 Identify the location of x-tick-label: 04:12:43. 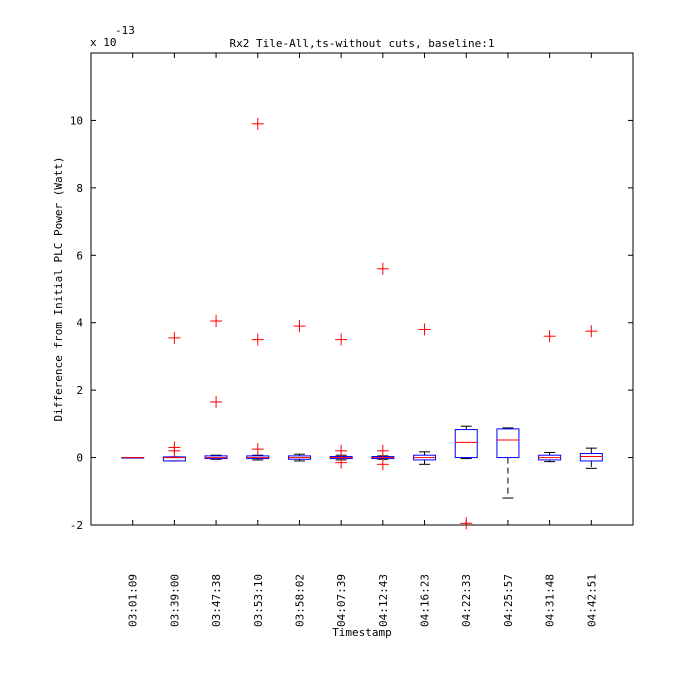
(383, 600).